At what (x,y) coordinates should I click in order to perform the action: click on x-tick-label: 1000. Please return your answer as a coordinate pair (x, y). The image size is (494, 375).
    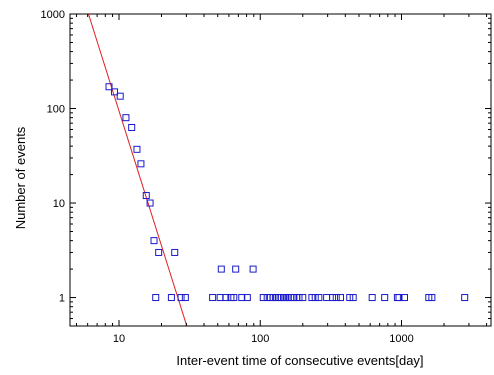
    Looking at the image, I should click on (401, 339).